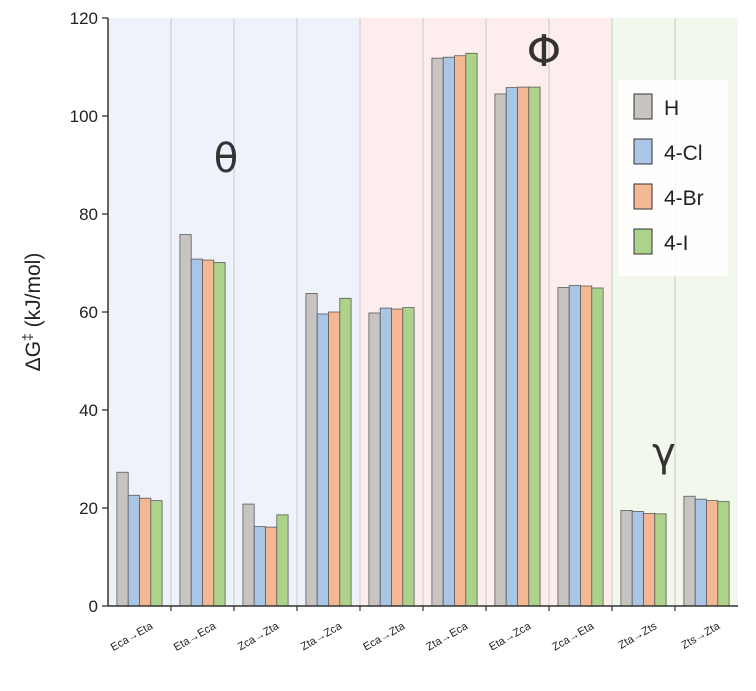 The image size is (756, 691). I want to click on y-tick-label-120: 120, so click(84, 18).